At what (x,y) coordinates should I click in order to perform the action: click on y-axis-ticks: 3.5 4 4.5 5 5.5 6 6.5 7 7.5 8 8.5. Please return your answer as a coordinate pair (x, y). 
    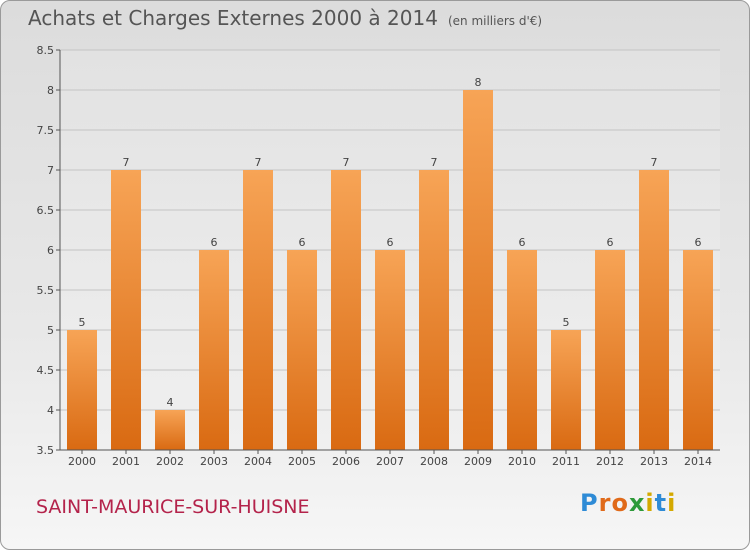
    Looking at the image, I should click on (48, 250).